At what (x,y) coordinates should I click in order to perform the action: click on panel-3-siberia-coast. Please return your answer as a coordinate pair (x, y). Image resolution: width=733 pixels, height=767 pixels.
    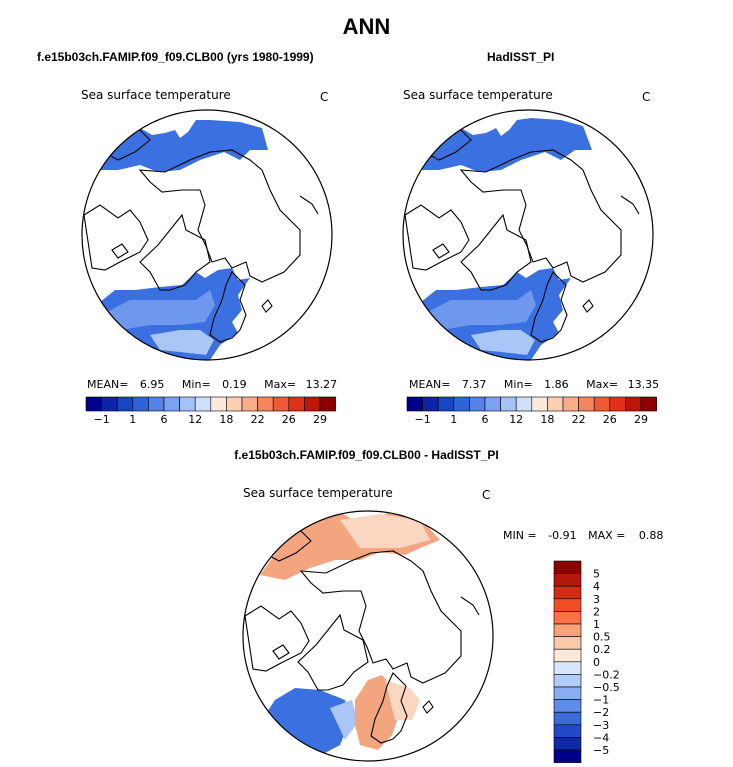
    Looking at the image, I should click on (380, 617).